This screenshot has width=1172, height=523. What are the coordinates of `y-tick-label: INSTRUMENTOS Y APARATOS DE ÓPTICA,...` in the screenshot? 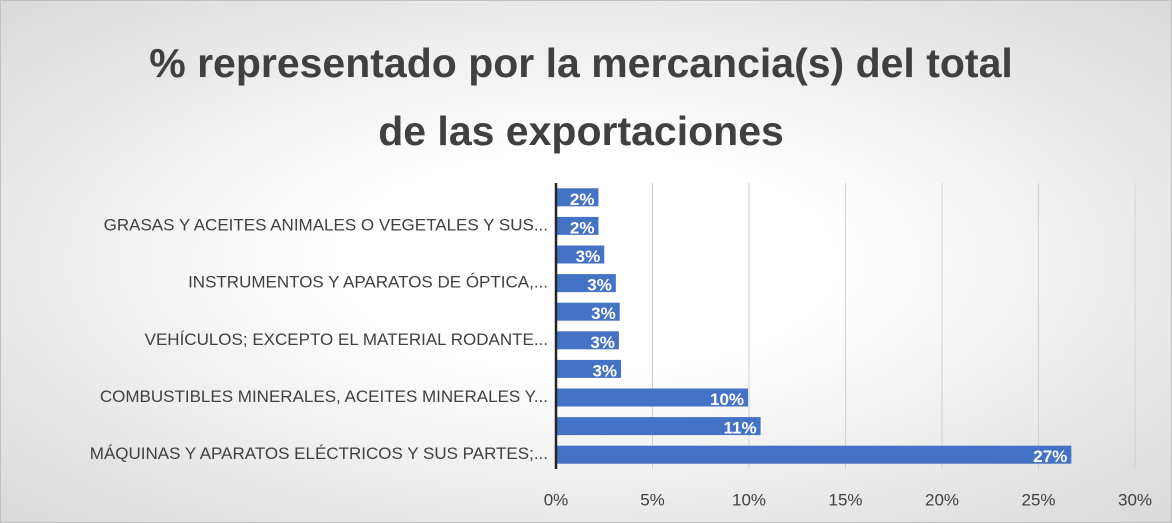 It's located at (368, 282).